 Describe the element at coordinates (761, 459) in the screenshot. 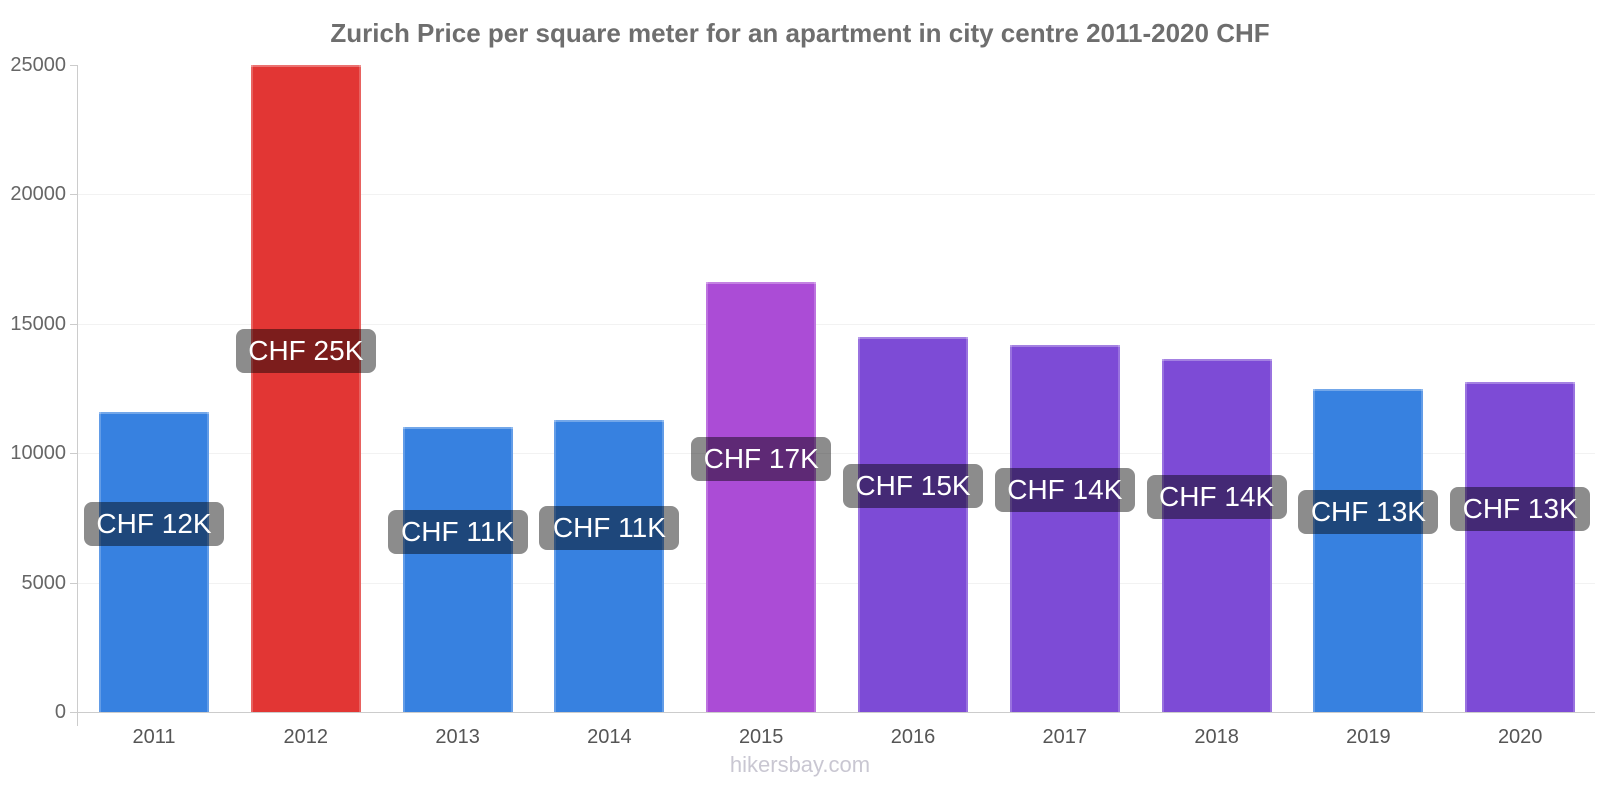

I see `bar-value-label-2015: CHF 17K` at that location.